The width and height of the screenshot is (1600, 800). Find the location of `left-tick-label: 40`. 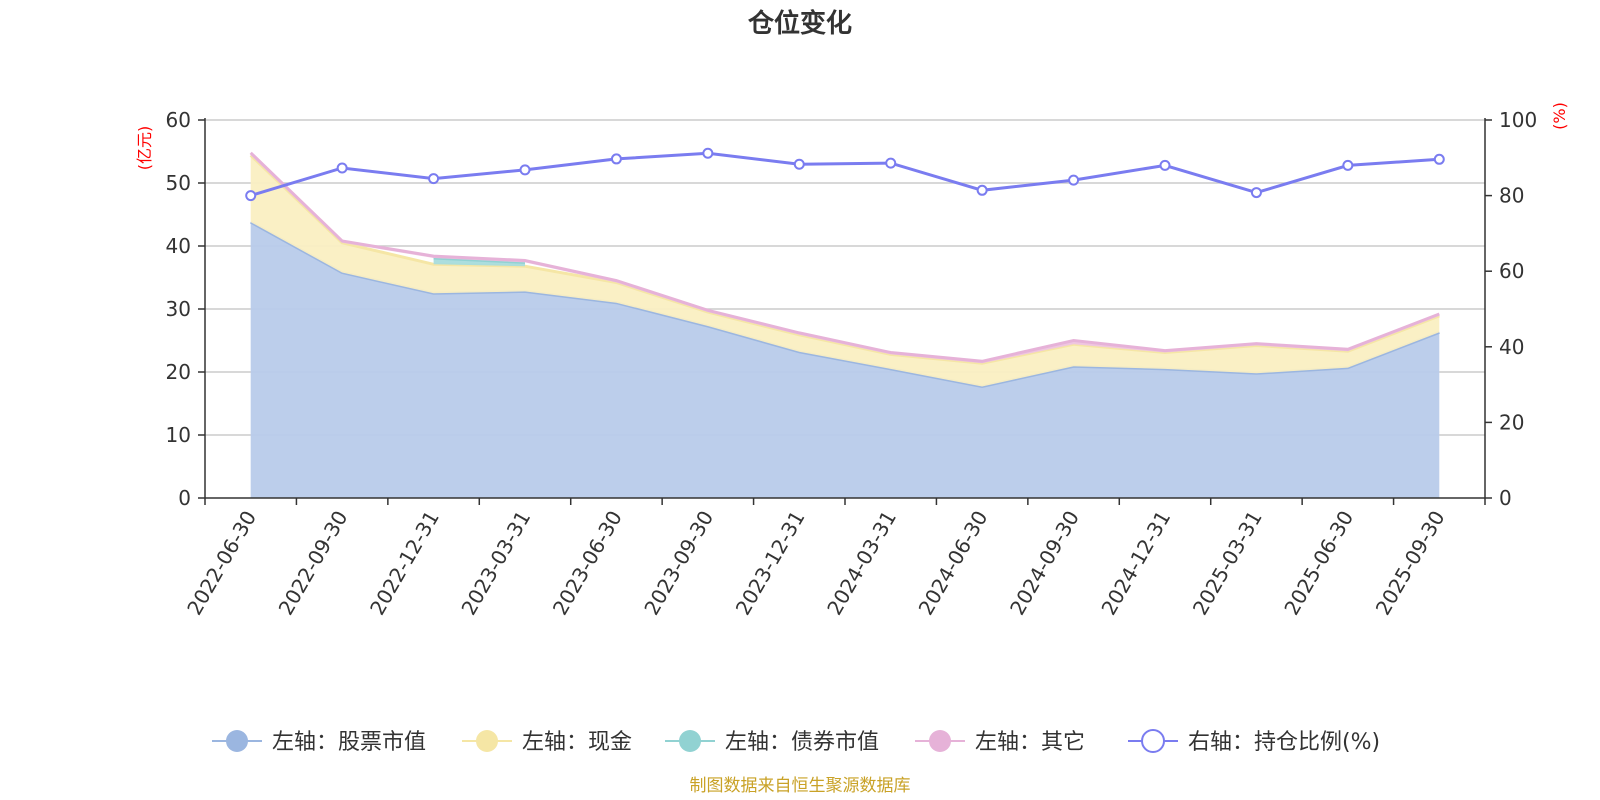

left-tick-label: 40 is located at coordinates (178, 246).